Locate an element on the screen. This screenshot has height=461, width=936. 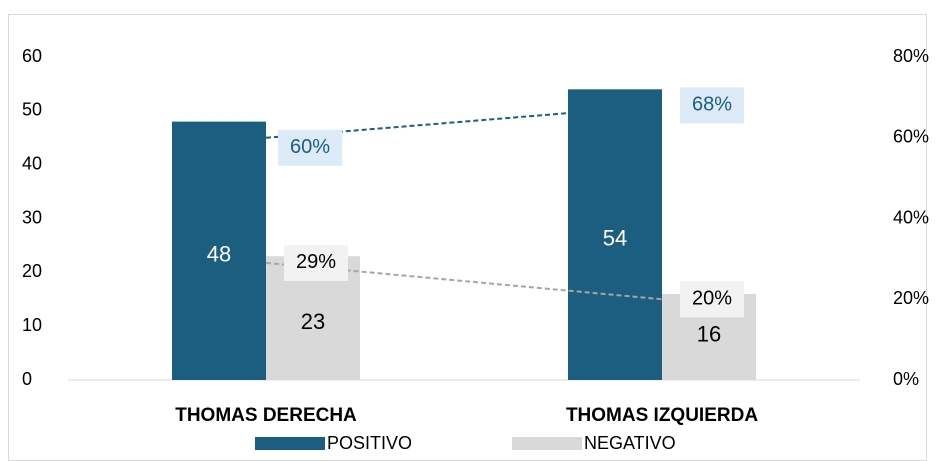
y2-tick-label: 60% is located at coordinates (911, 137).